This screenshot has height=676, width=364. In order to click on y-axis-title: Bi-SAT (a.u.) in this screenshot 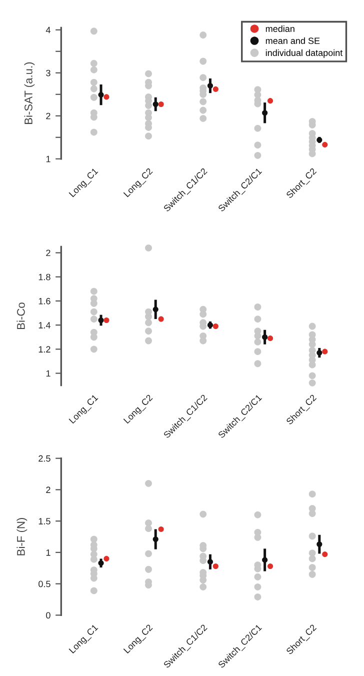, I will do `click(29, 93)`.